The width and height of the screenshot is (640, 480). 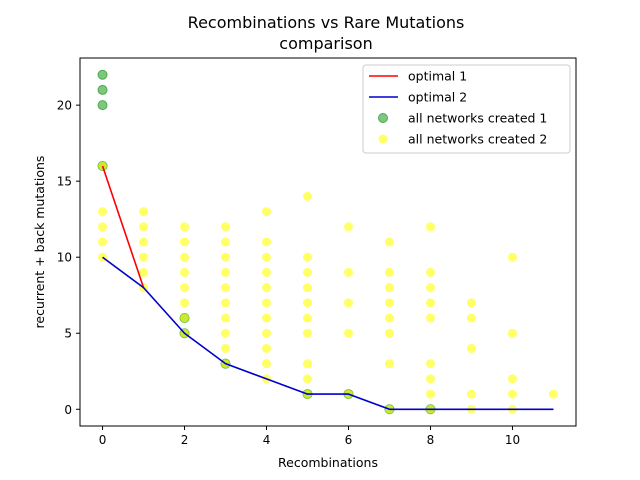 What do you see at coordinates (64, 106) in the screenshot?
I see `y-tick-label-20: 20` at bounding box center [64, 106].